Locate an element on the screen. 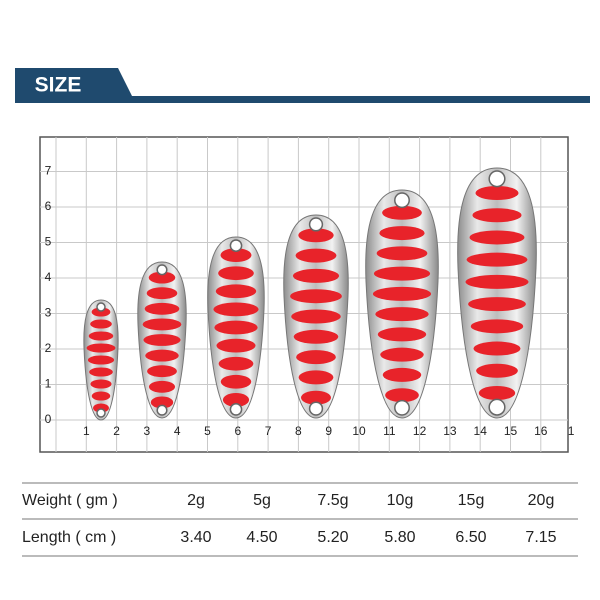  x-label: 9 is located at coordinates (328, 431).